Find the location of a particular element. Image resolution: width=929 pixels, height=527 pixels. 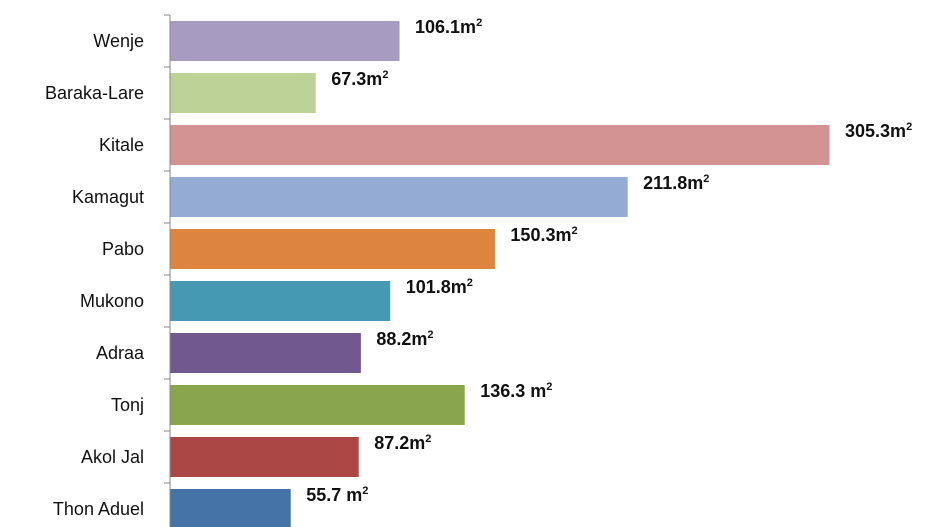

category-label: Kitale is located at coordinates (121, 145).